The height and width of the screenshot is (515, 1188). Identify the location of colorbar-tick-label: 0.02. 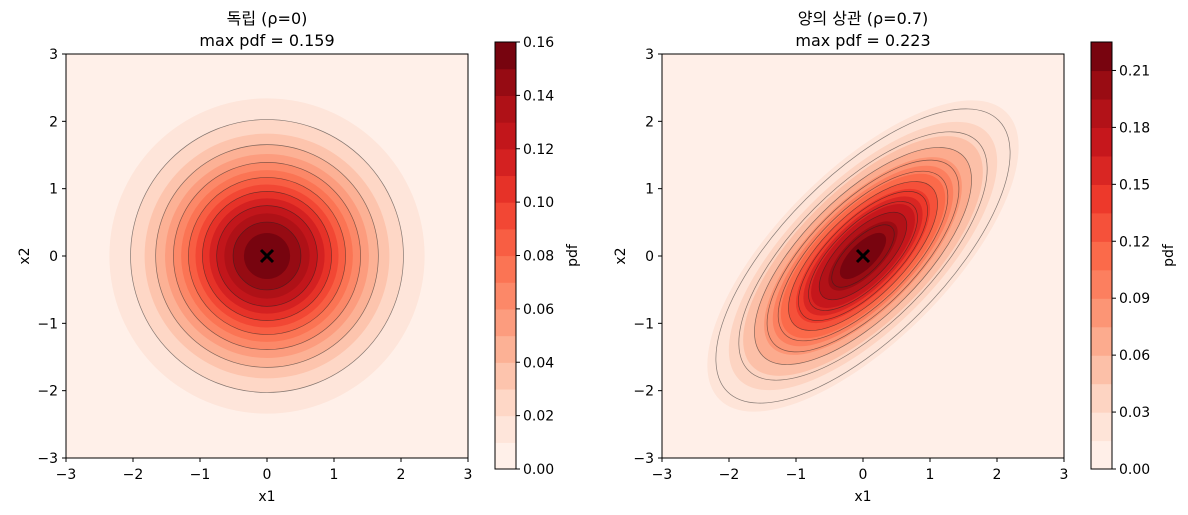
(538, 417).